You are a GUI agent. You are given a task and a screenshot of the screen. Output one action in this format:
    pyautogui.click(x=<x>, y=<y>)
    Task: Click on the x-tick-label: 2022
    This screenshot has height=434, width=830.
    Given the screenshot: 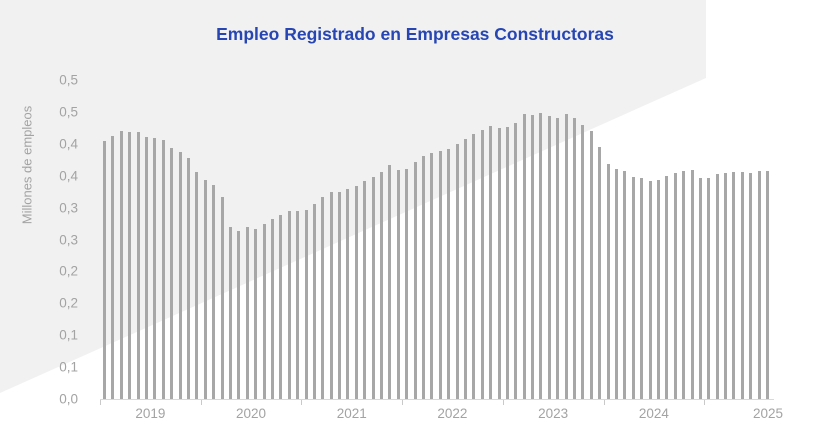 What is the action you would take?
    pyautogui.click(x=452, y=413)
    